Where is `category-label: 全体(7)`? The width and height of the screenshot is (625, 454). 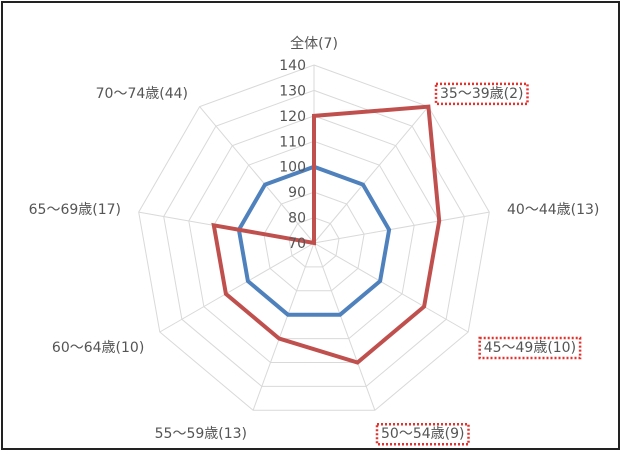 category-label: 全体(7) is located at coordinates (314, 43).